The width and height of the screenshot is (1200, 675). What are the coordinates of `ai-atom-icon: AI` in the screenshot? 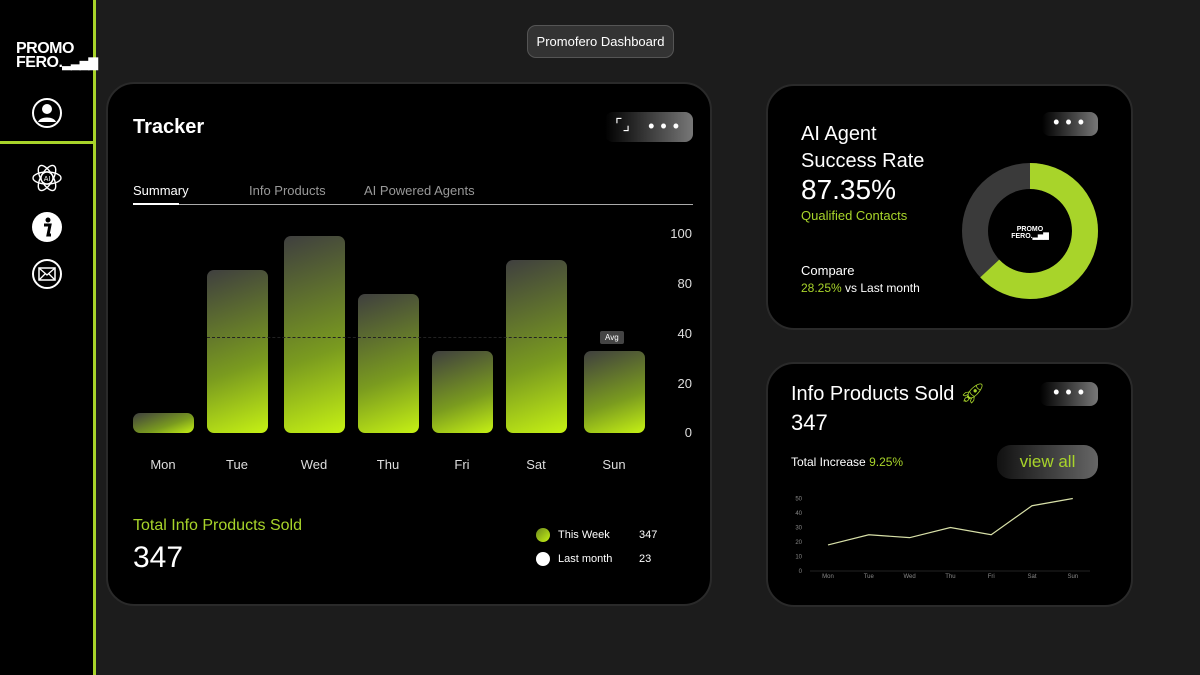 It's located at (47, 178).